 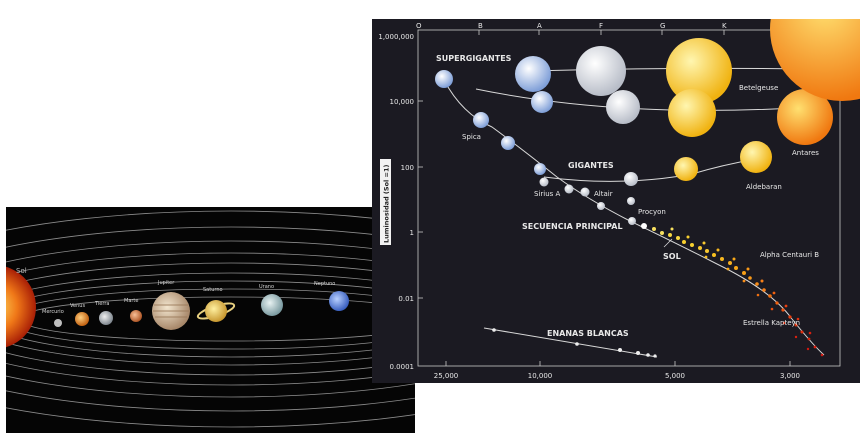 What do you see at coordinates (402, 367) in the screenshot?
I see `y-tick-0-0001: 0.0001` at bounding box center [402, 367].